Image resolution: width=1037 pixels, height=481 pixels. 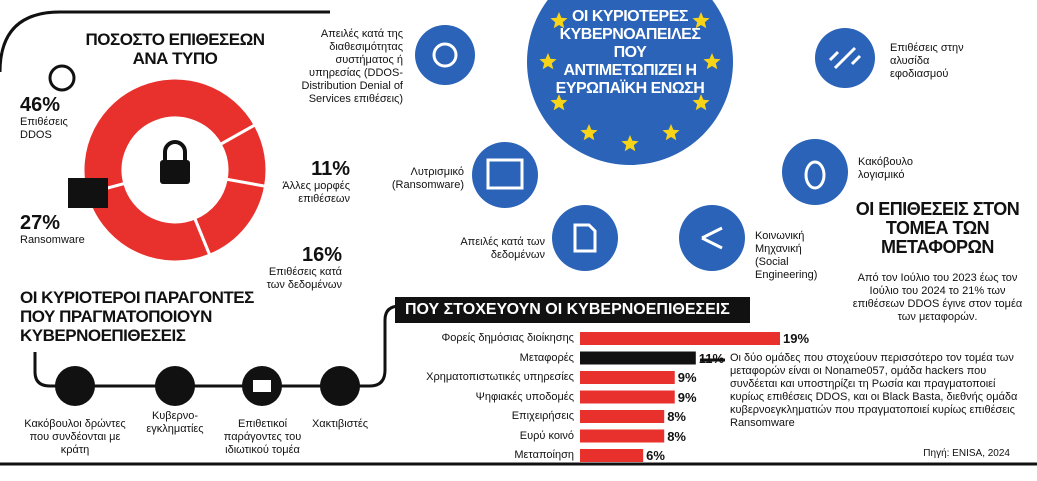 What do you see at coordinates (502, 248) in the screenshot?
I see `threat-label: Απειλές κατά των δεδομένων` at bounding box center [502, 248].